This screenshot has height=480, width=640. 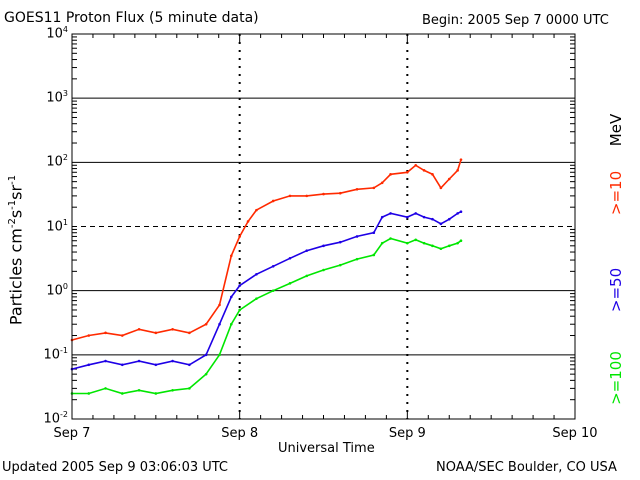 What do you see at coordinates (616, 290) in the screenshot?
I see `legend-ge50: >=50` at bounding box center [616, 290].